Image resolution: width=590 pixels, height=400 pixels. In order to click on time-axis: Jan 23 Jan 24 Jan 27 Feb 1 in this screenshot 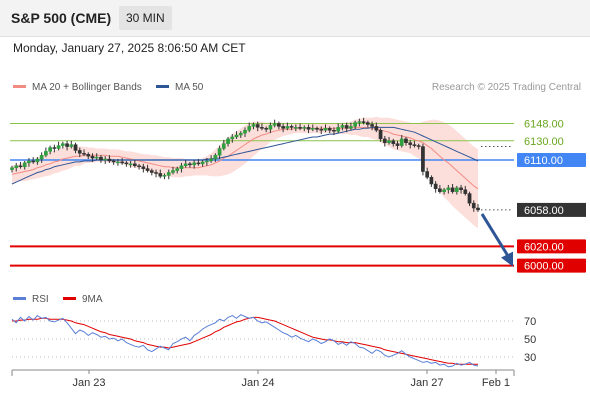, I will do `click(263, 379)`.